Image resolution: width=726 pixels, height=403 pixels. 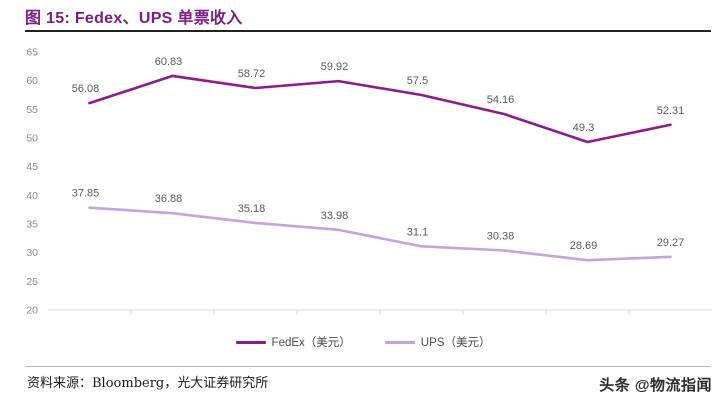 What do you see at coordinates (501, 236) in the screenshot?
I see `data-label: 30.38` at bounding box center [501, 236].